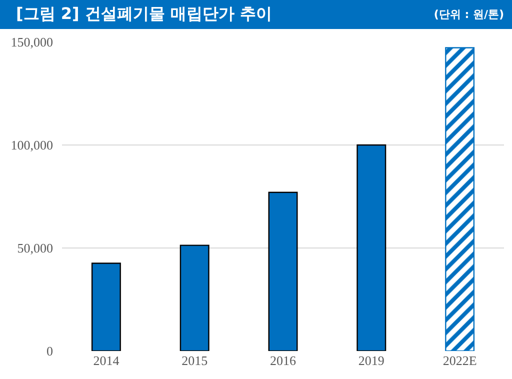 The width and height of the screenshot is (512, 379). What do you see at coordinates (35, 248) in the screenshot?
I see `y-tick-label: 50,000` at bounding box center [35, 248].